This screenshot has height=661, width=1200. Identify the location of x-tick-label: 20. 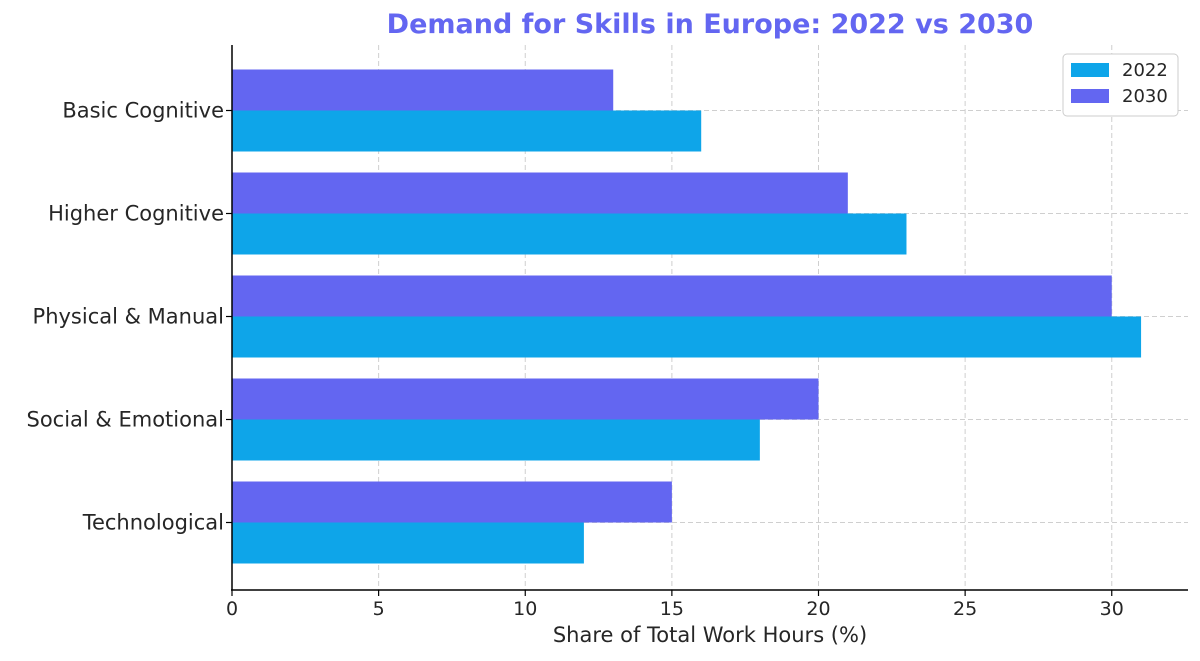
(818, 609).